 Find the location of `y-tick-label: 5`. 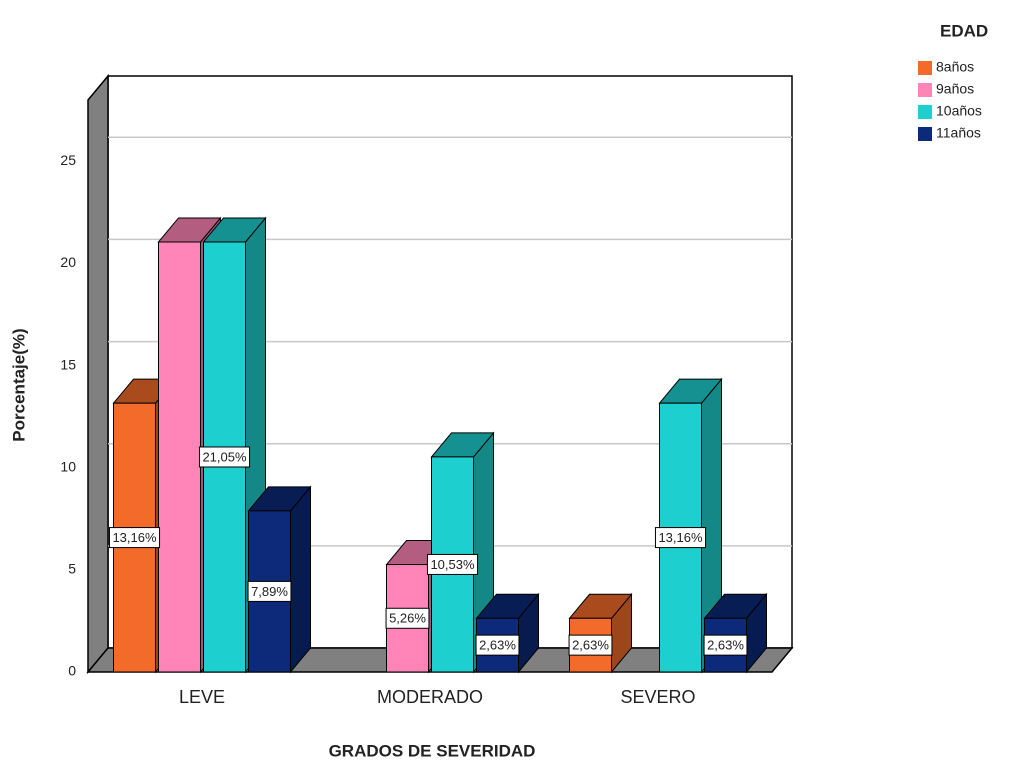

y-tick-label: 5 is located at coordinates (72, 569).